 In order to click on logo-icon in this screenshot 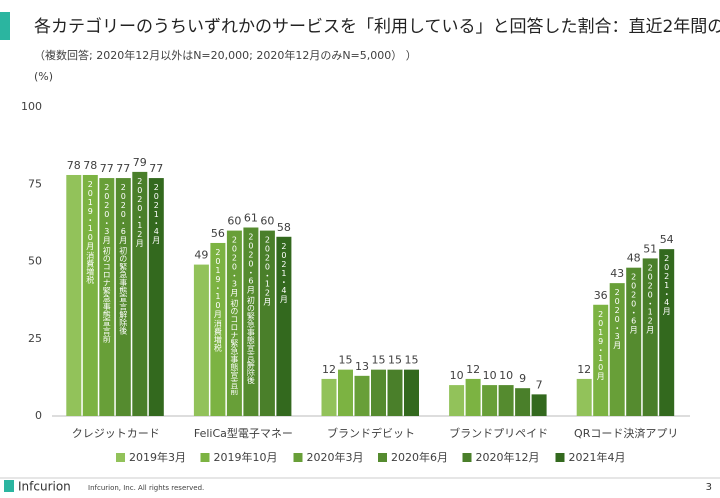, I will do `click(9, 486)`.